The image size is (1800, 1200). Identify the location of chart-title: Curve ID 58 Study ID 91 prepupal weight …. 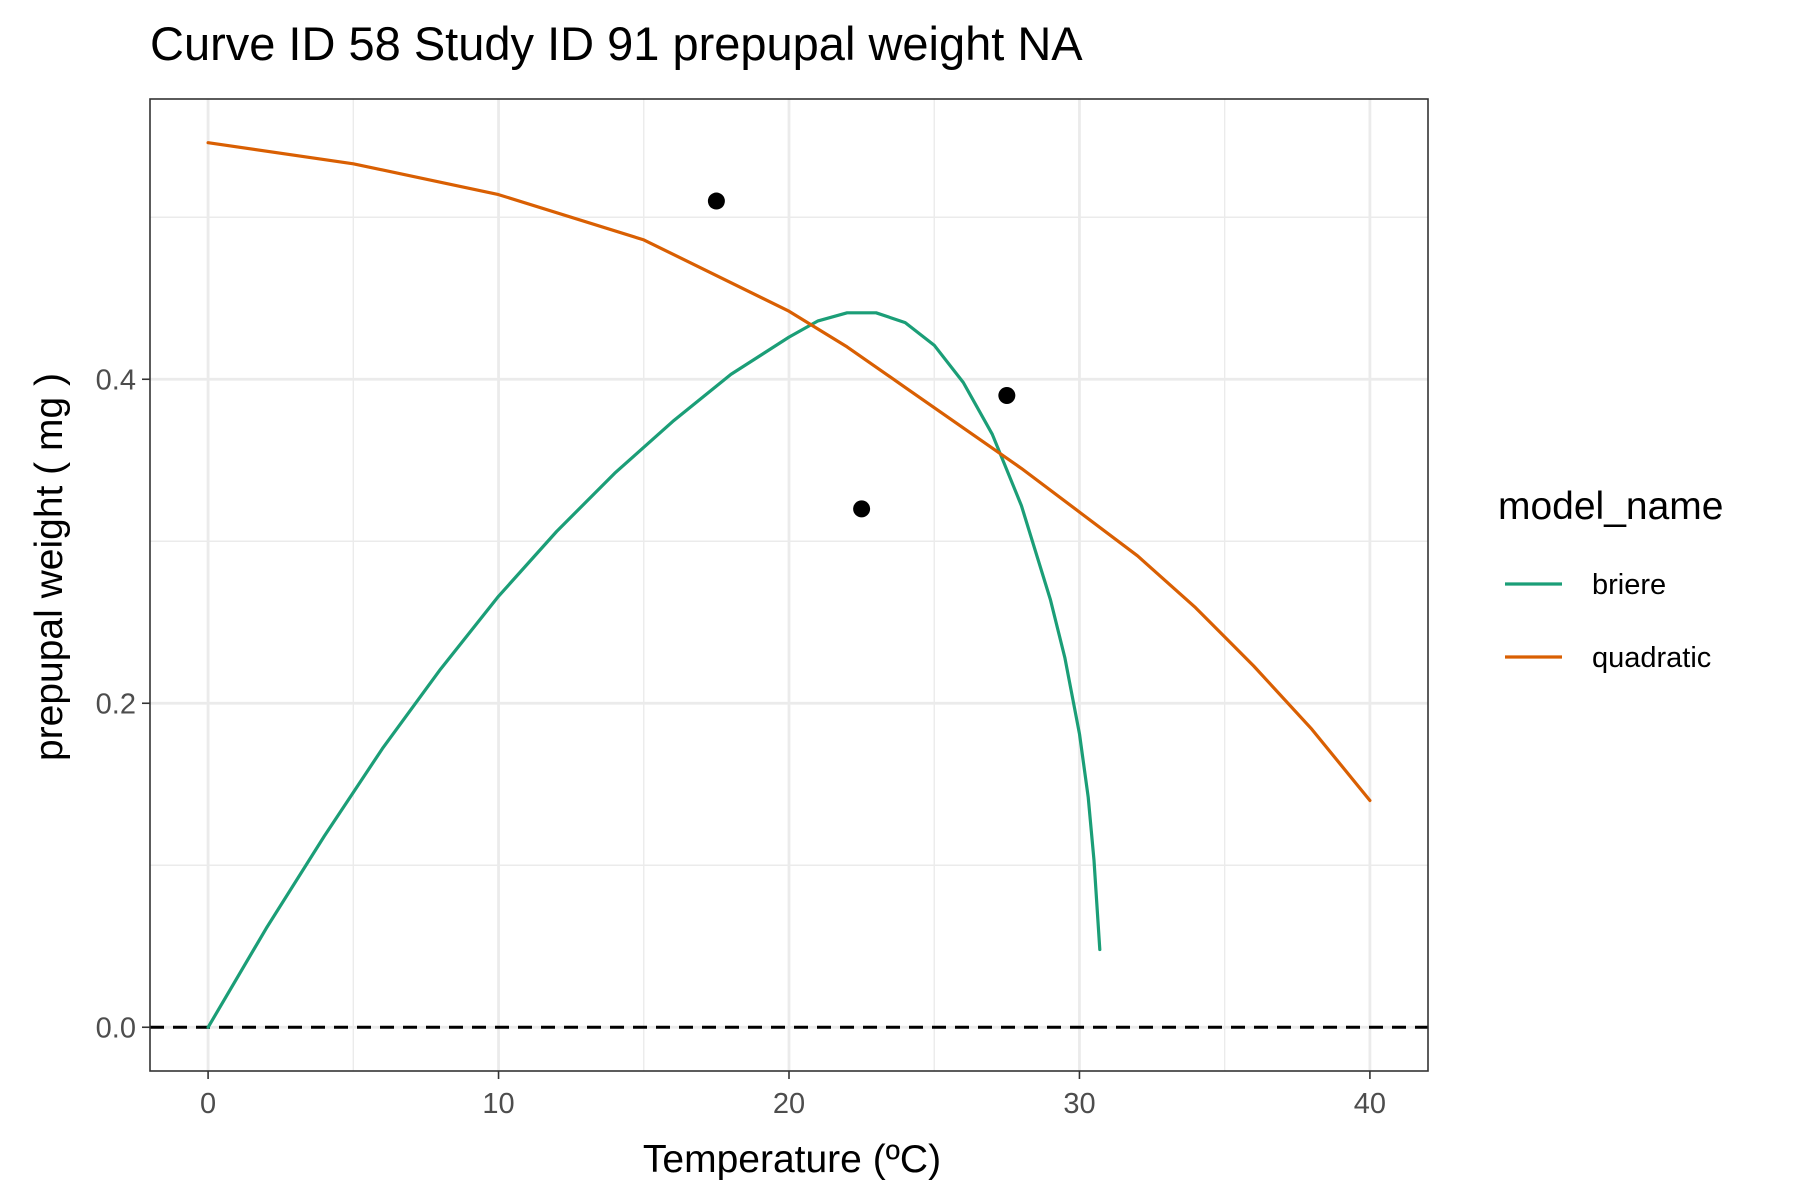
(616, 43).